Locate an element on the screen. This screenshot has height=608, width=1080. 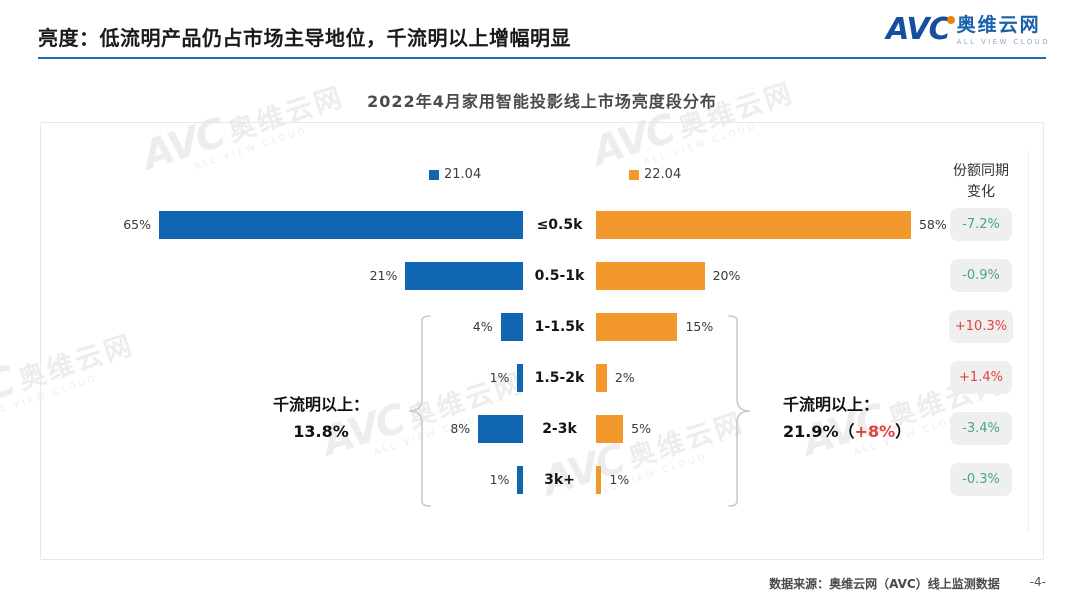
yoy-change-badge: +10.3% is located at coordinates (981, 326).